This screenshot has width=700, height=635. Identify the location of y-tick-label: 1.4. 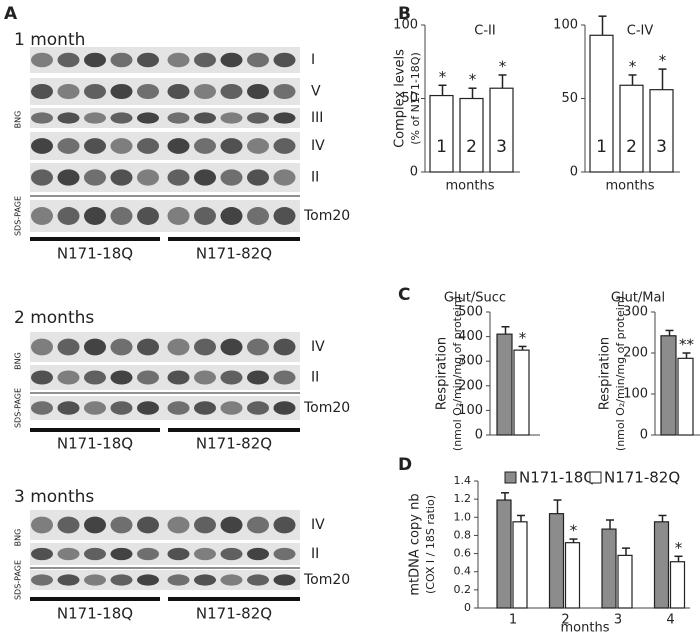
(463, 480).